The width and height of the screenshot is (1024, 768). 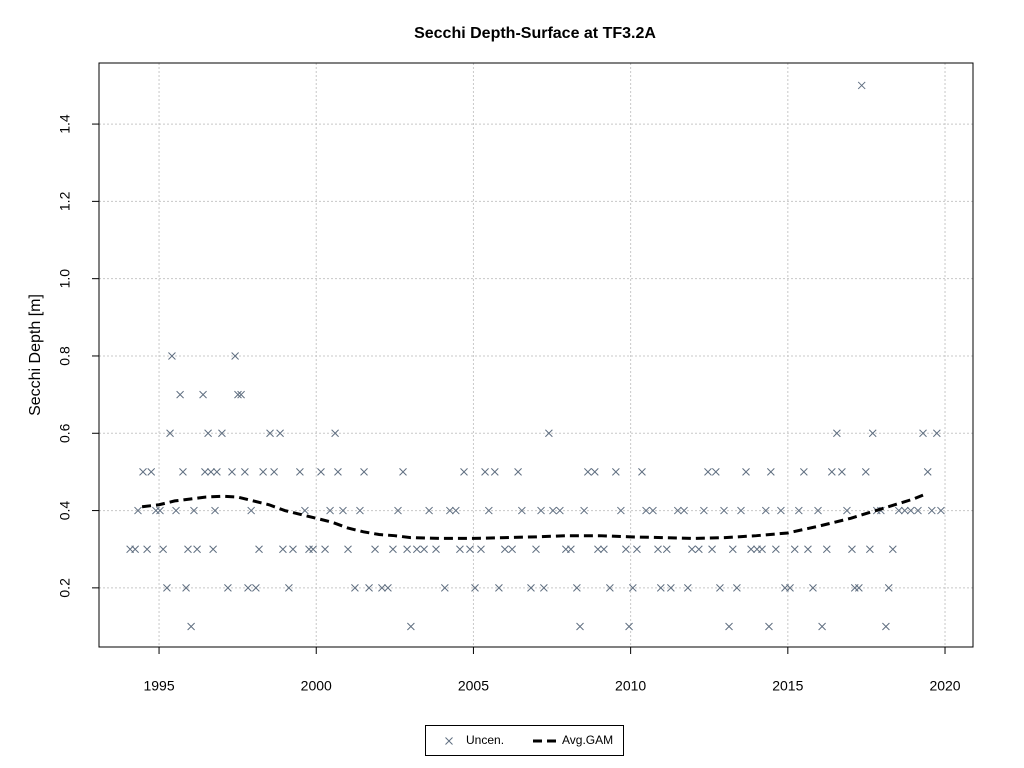 What do you see at coordinates (65, 124) in the screenshot?
I see `y-tick-label: 1.4` at bounding box center [65, 124].